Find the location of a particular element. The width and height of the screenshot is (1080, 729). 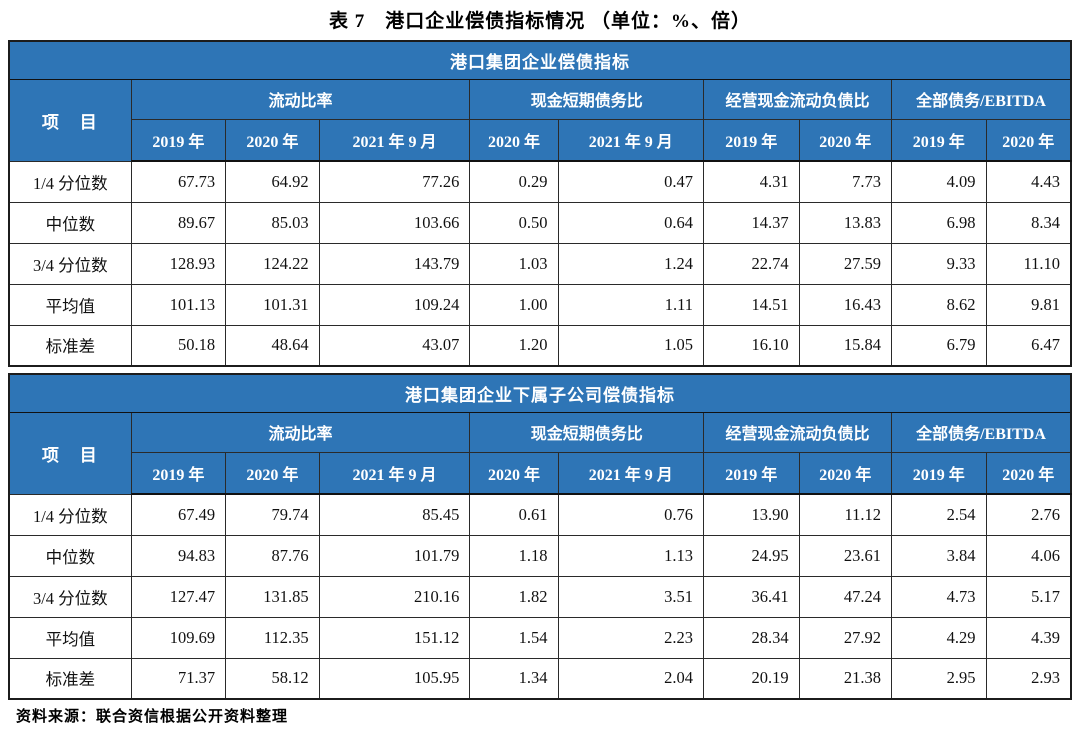

source-note: 资料来源：联合资信根据公开资料整理 is located at coordinates (152, 717).